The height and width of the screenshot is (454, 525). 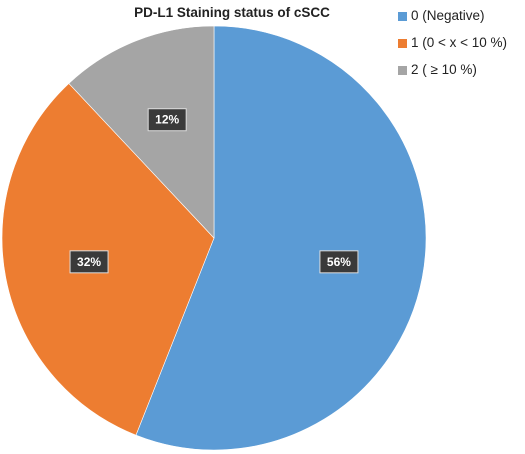 I want to click on legend-item-1: 1 (0 < x < 10 %), so click(x=452, y=42).